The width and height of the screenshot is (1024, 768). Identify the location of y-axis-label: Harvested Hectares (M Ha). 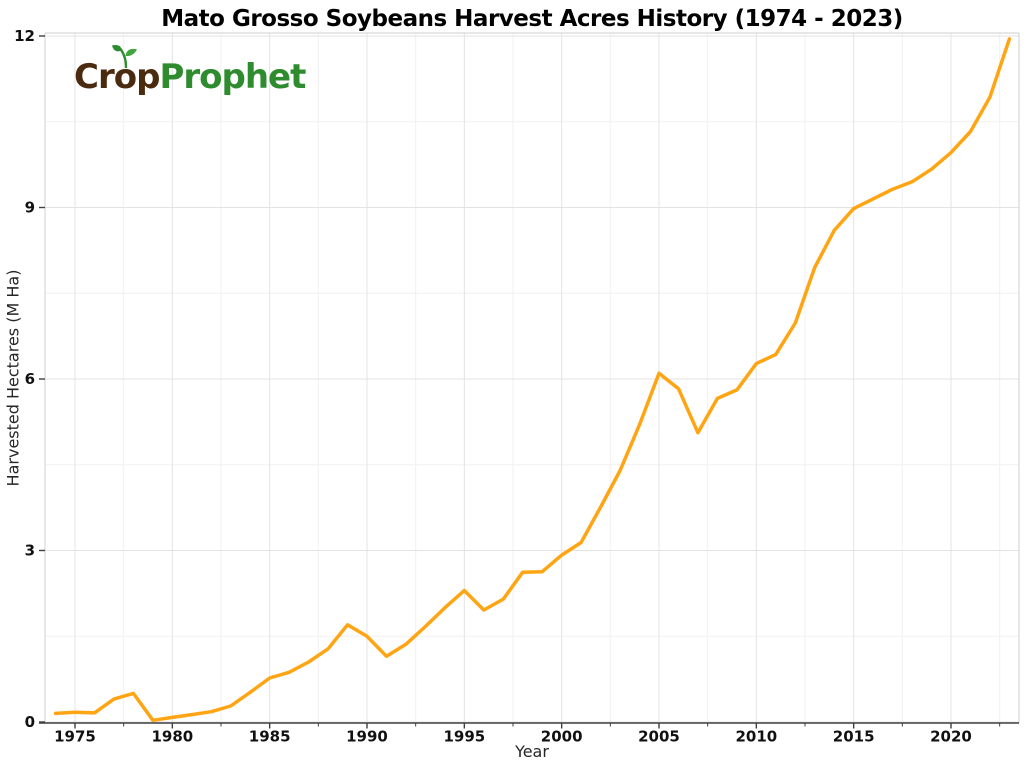
(13, 378).